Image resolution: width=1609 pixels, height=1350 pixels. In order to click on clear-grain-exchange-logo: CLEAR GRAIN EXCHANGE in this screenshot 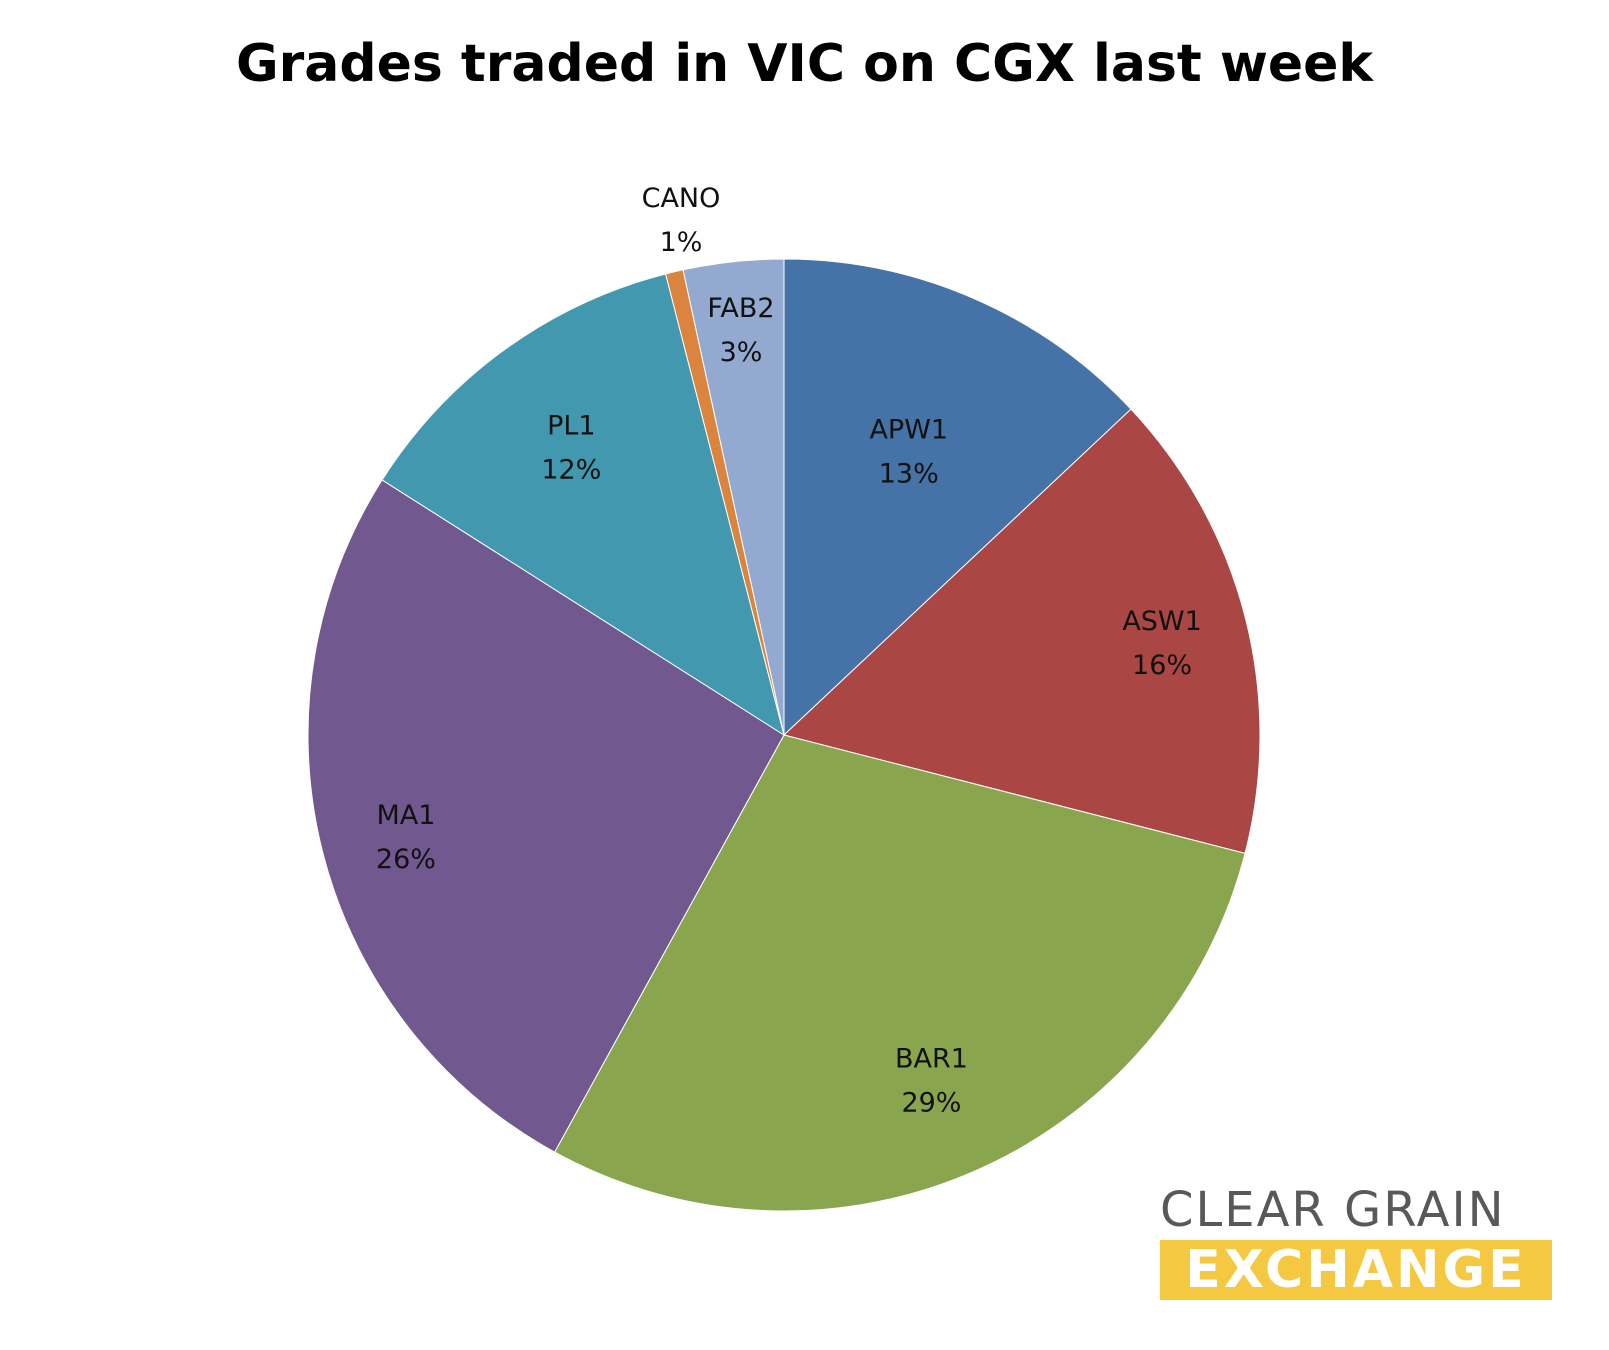, I will do `click(1356, 1242)`.